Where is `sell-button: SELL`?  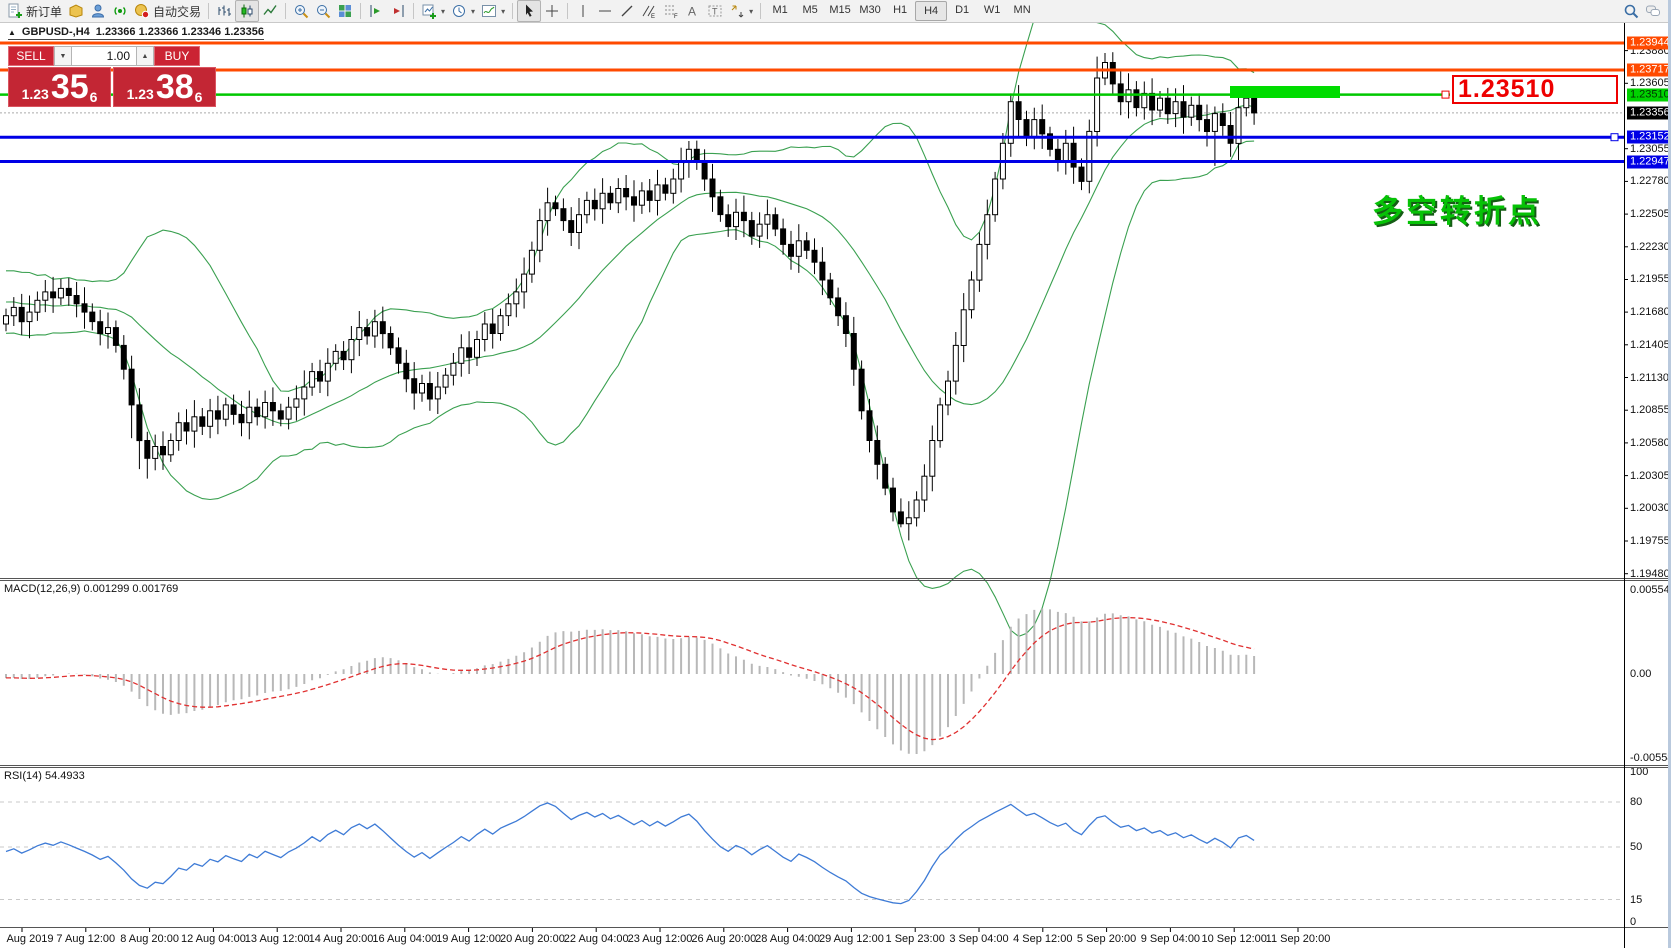
sell-button: SELL is located at coordinates (31, 56).